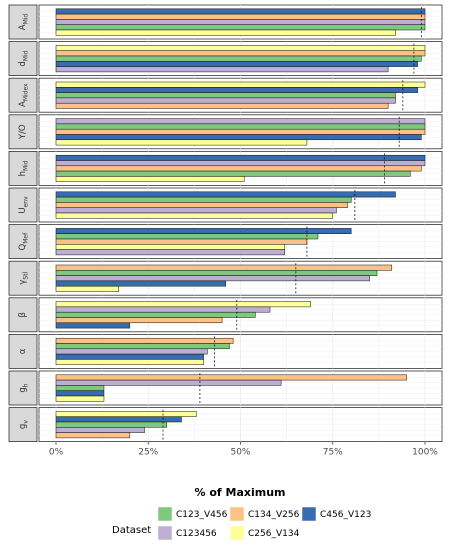 The image size is (455, 550). I want to click on facet-label: α, so click(23, 351).